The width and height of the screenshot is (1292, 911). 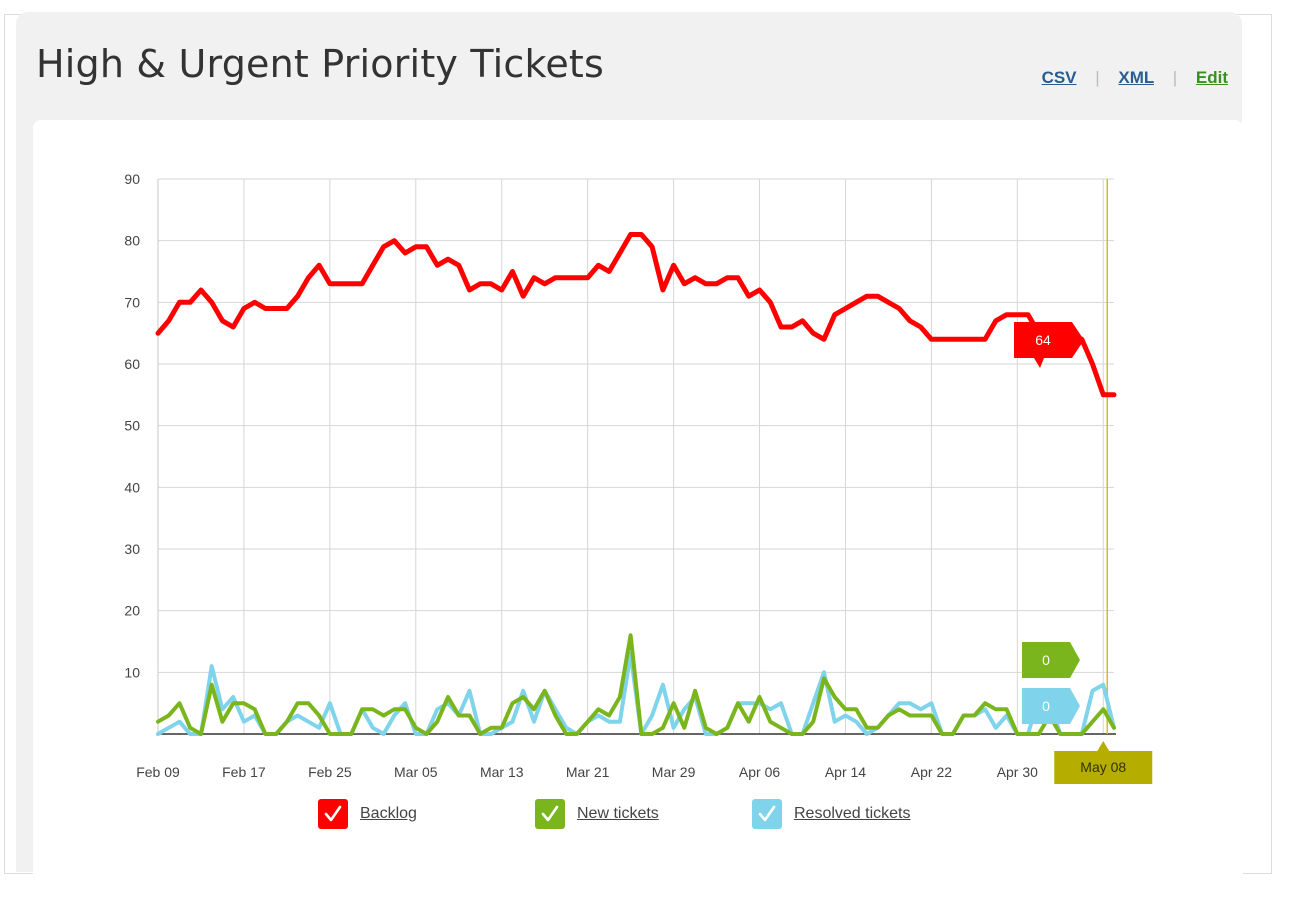 What do you see at coordinates (852, 813) in the screenshot?
I see `legend-label-resolved-tickets: Resolved tickets` at bounding box center [852, 813].